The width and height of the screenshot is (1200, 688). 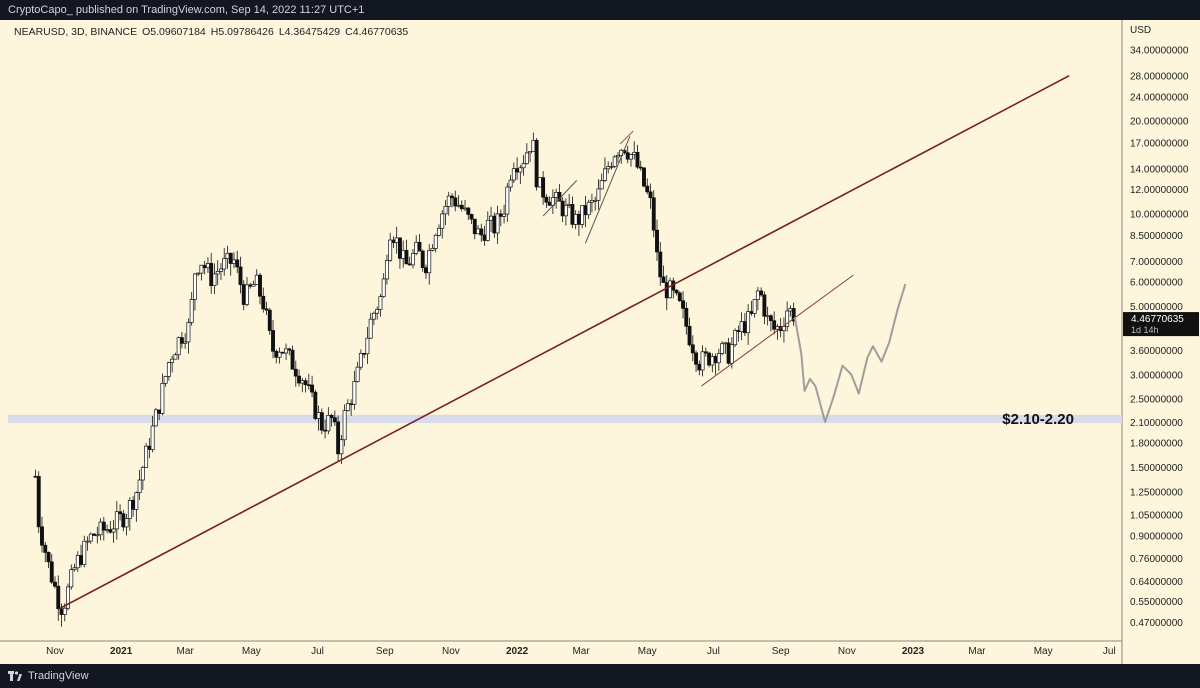 What do you see at coordinates (517, 651) in the screenshot?
I see `x-tick-7: 2022` at bounding box center [517, 651].